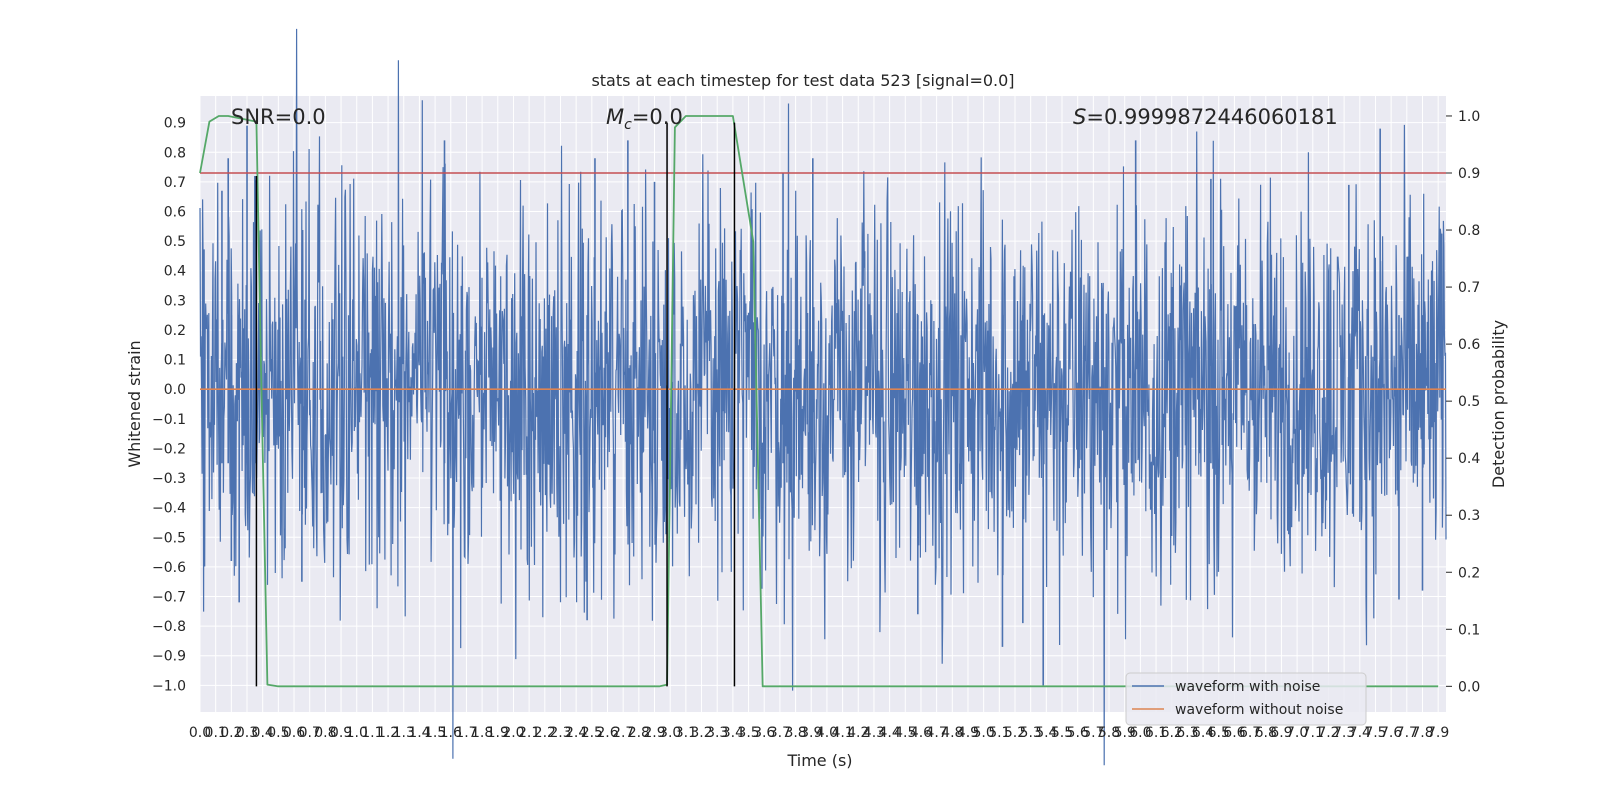 The width and height of the screenshot is (1600, 800). I want to click on y-tick-label: −0.3, so click(169, 479).